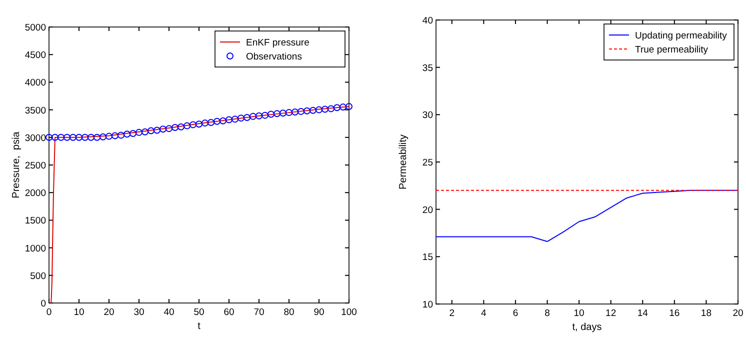 The width and height of the screenshot is (746, 342). What do you see at coordinates (427, 21) in the screenshot?
I see `y-tick-label: 40` at bounding box center [427, 21].